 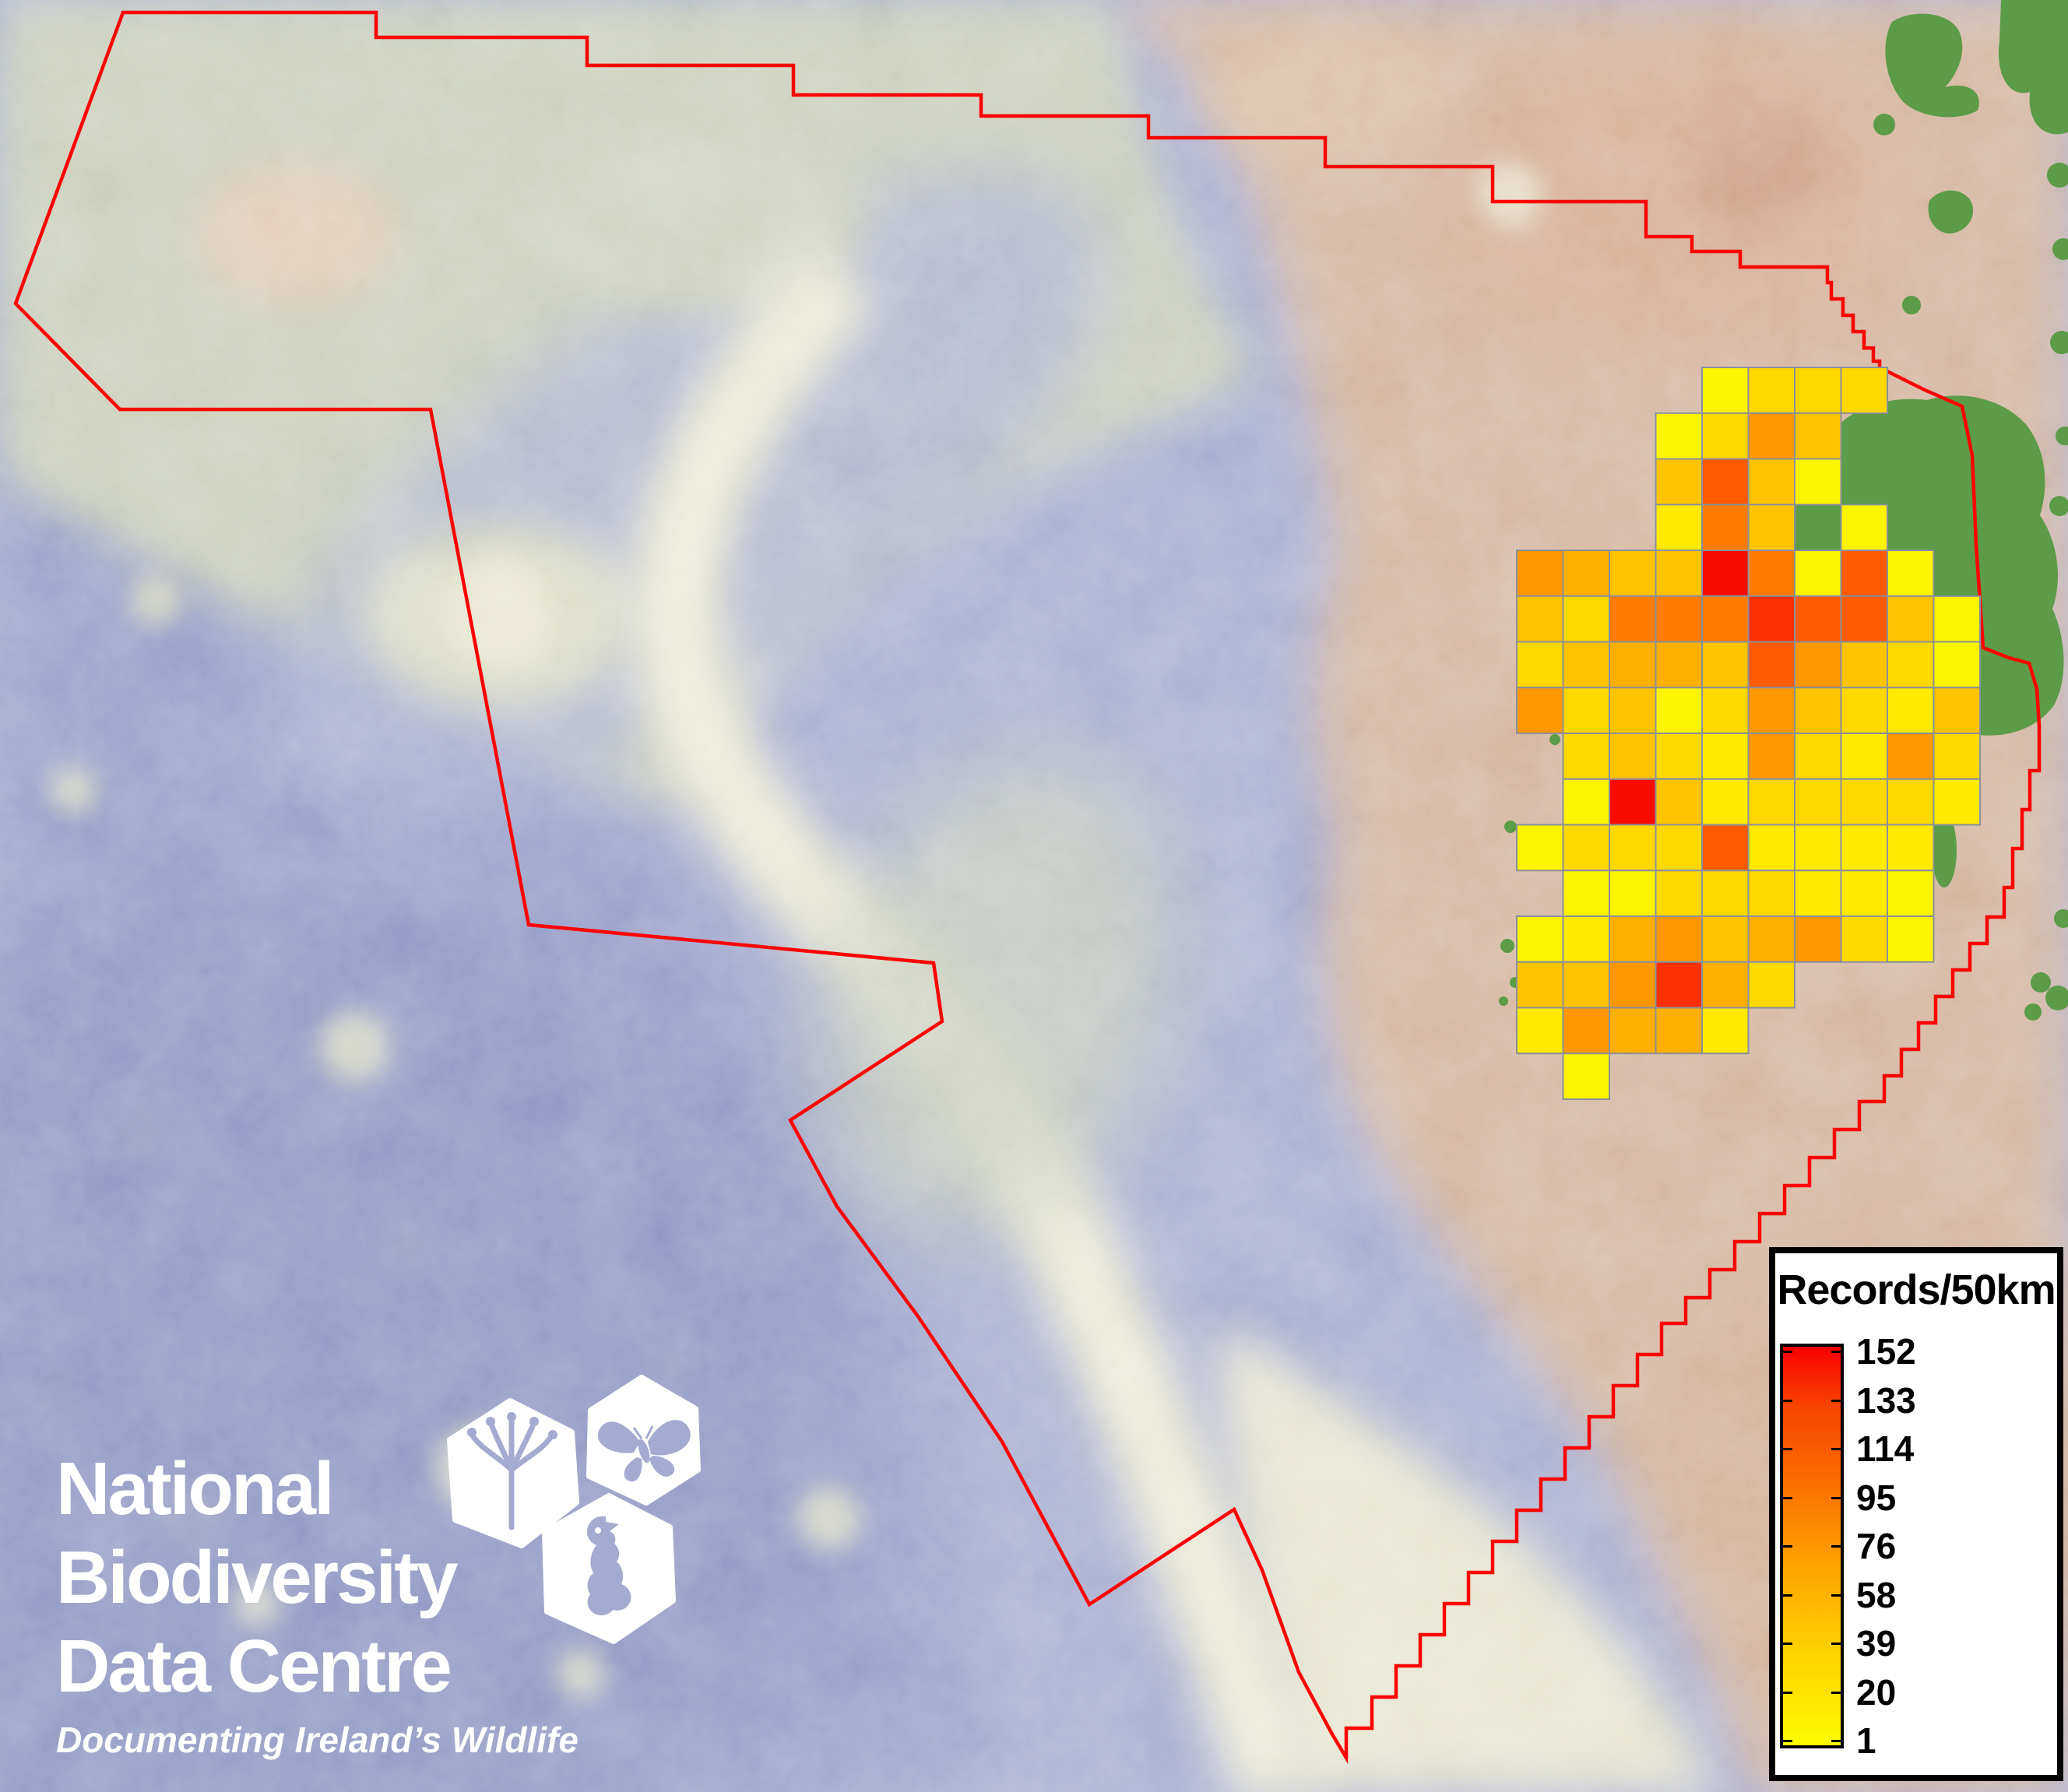 What do you see at coordinates (609, 1566) in the screenshot?
I see `seahorse-icon` at bounding box center [609, 1566].